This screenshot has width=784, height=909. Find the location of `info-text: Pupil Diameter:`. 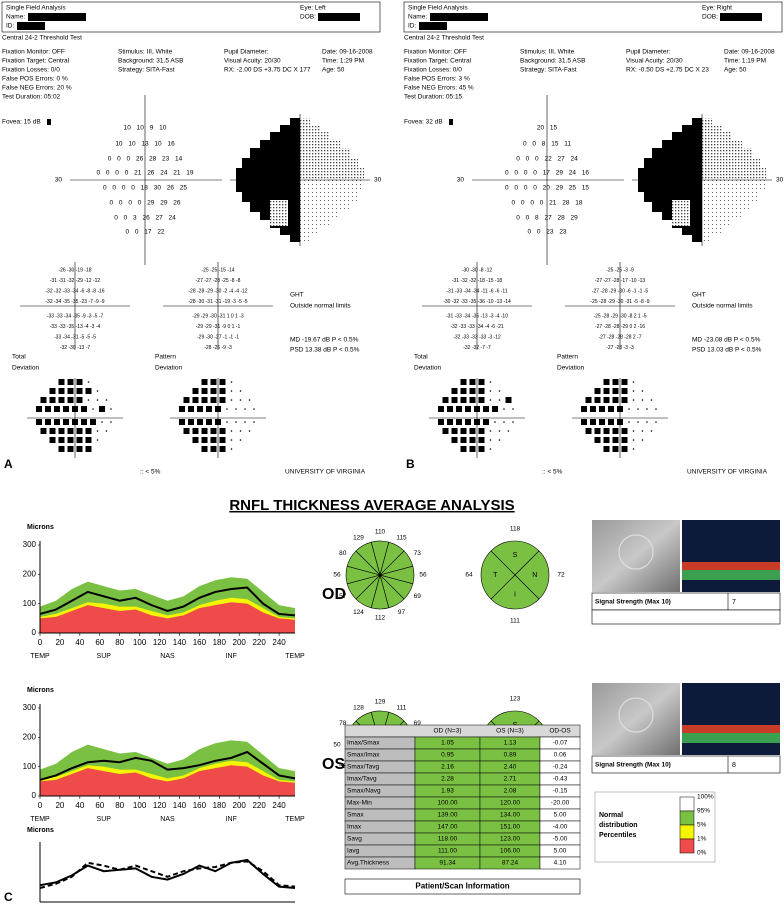

info-text: Pupil Diameter: is located at coordinates (648, 52).